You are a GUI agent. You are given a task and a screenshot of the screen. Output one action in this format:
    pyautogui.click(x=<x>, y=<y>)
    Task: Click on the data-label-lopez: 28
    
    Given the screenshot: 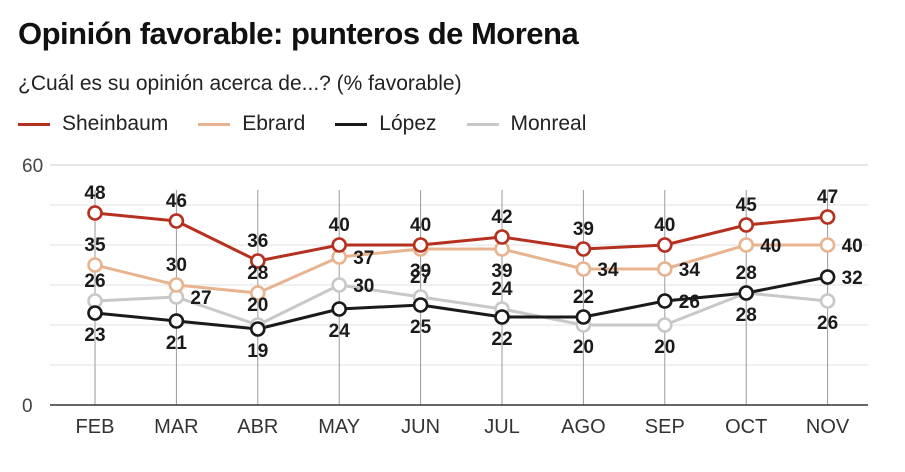 What is the action you would take?
    pyautogui.click(x=746, y=273)
    